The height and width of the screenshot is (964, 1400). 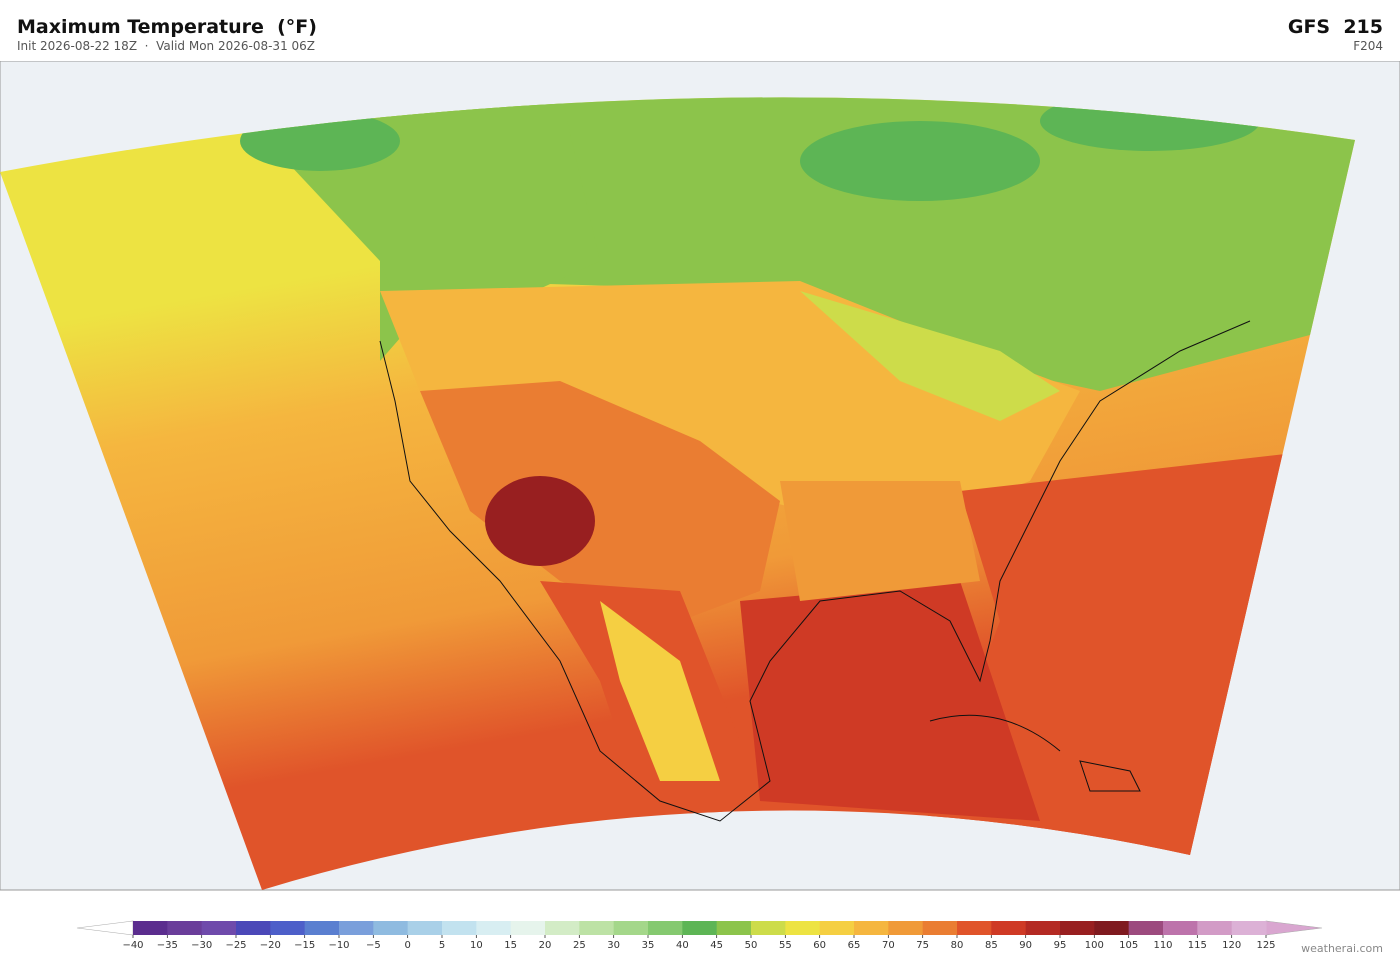 I want to click on map-title: Maximum Temperature (°F), so click(x=167, y=27).